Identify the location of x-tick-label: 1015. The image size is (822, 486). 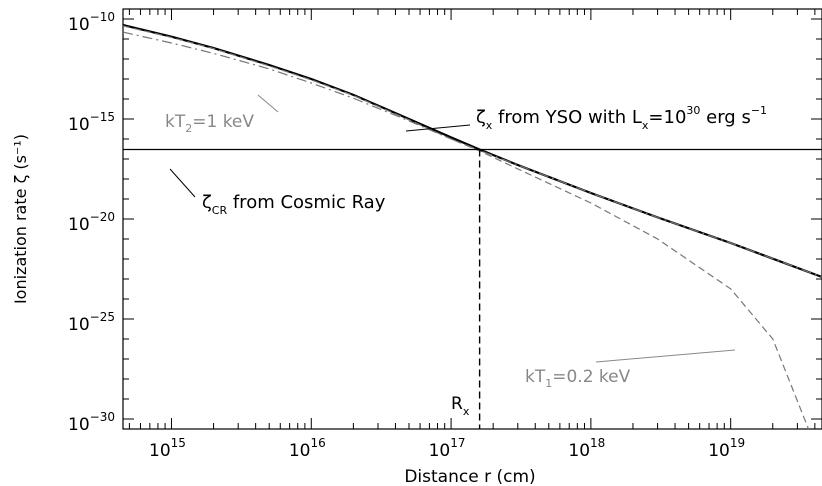
(167, 448).